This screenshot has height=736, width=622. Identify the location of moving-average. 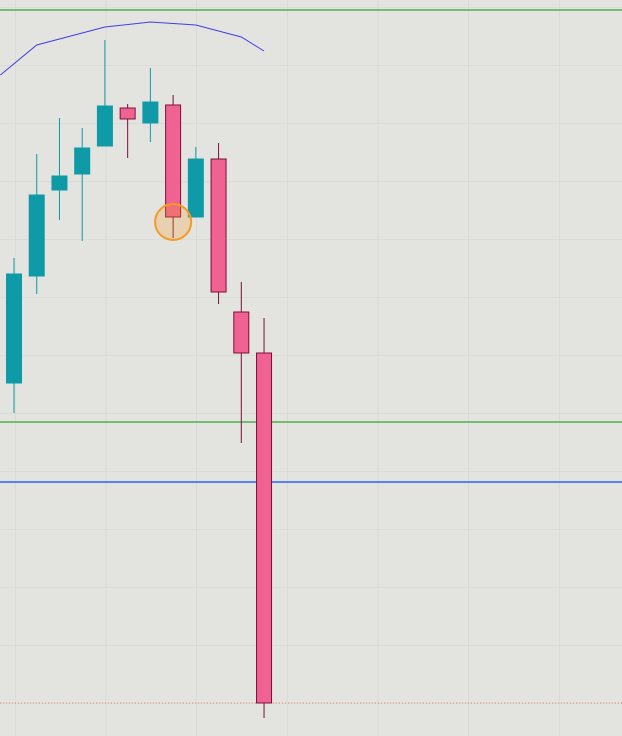
(132, 48).